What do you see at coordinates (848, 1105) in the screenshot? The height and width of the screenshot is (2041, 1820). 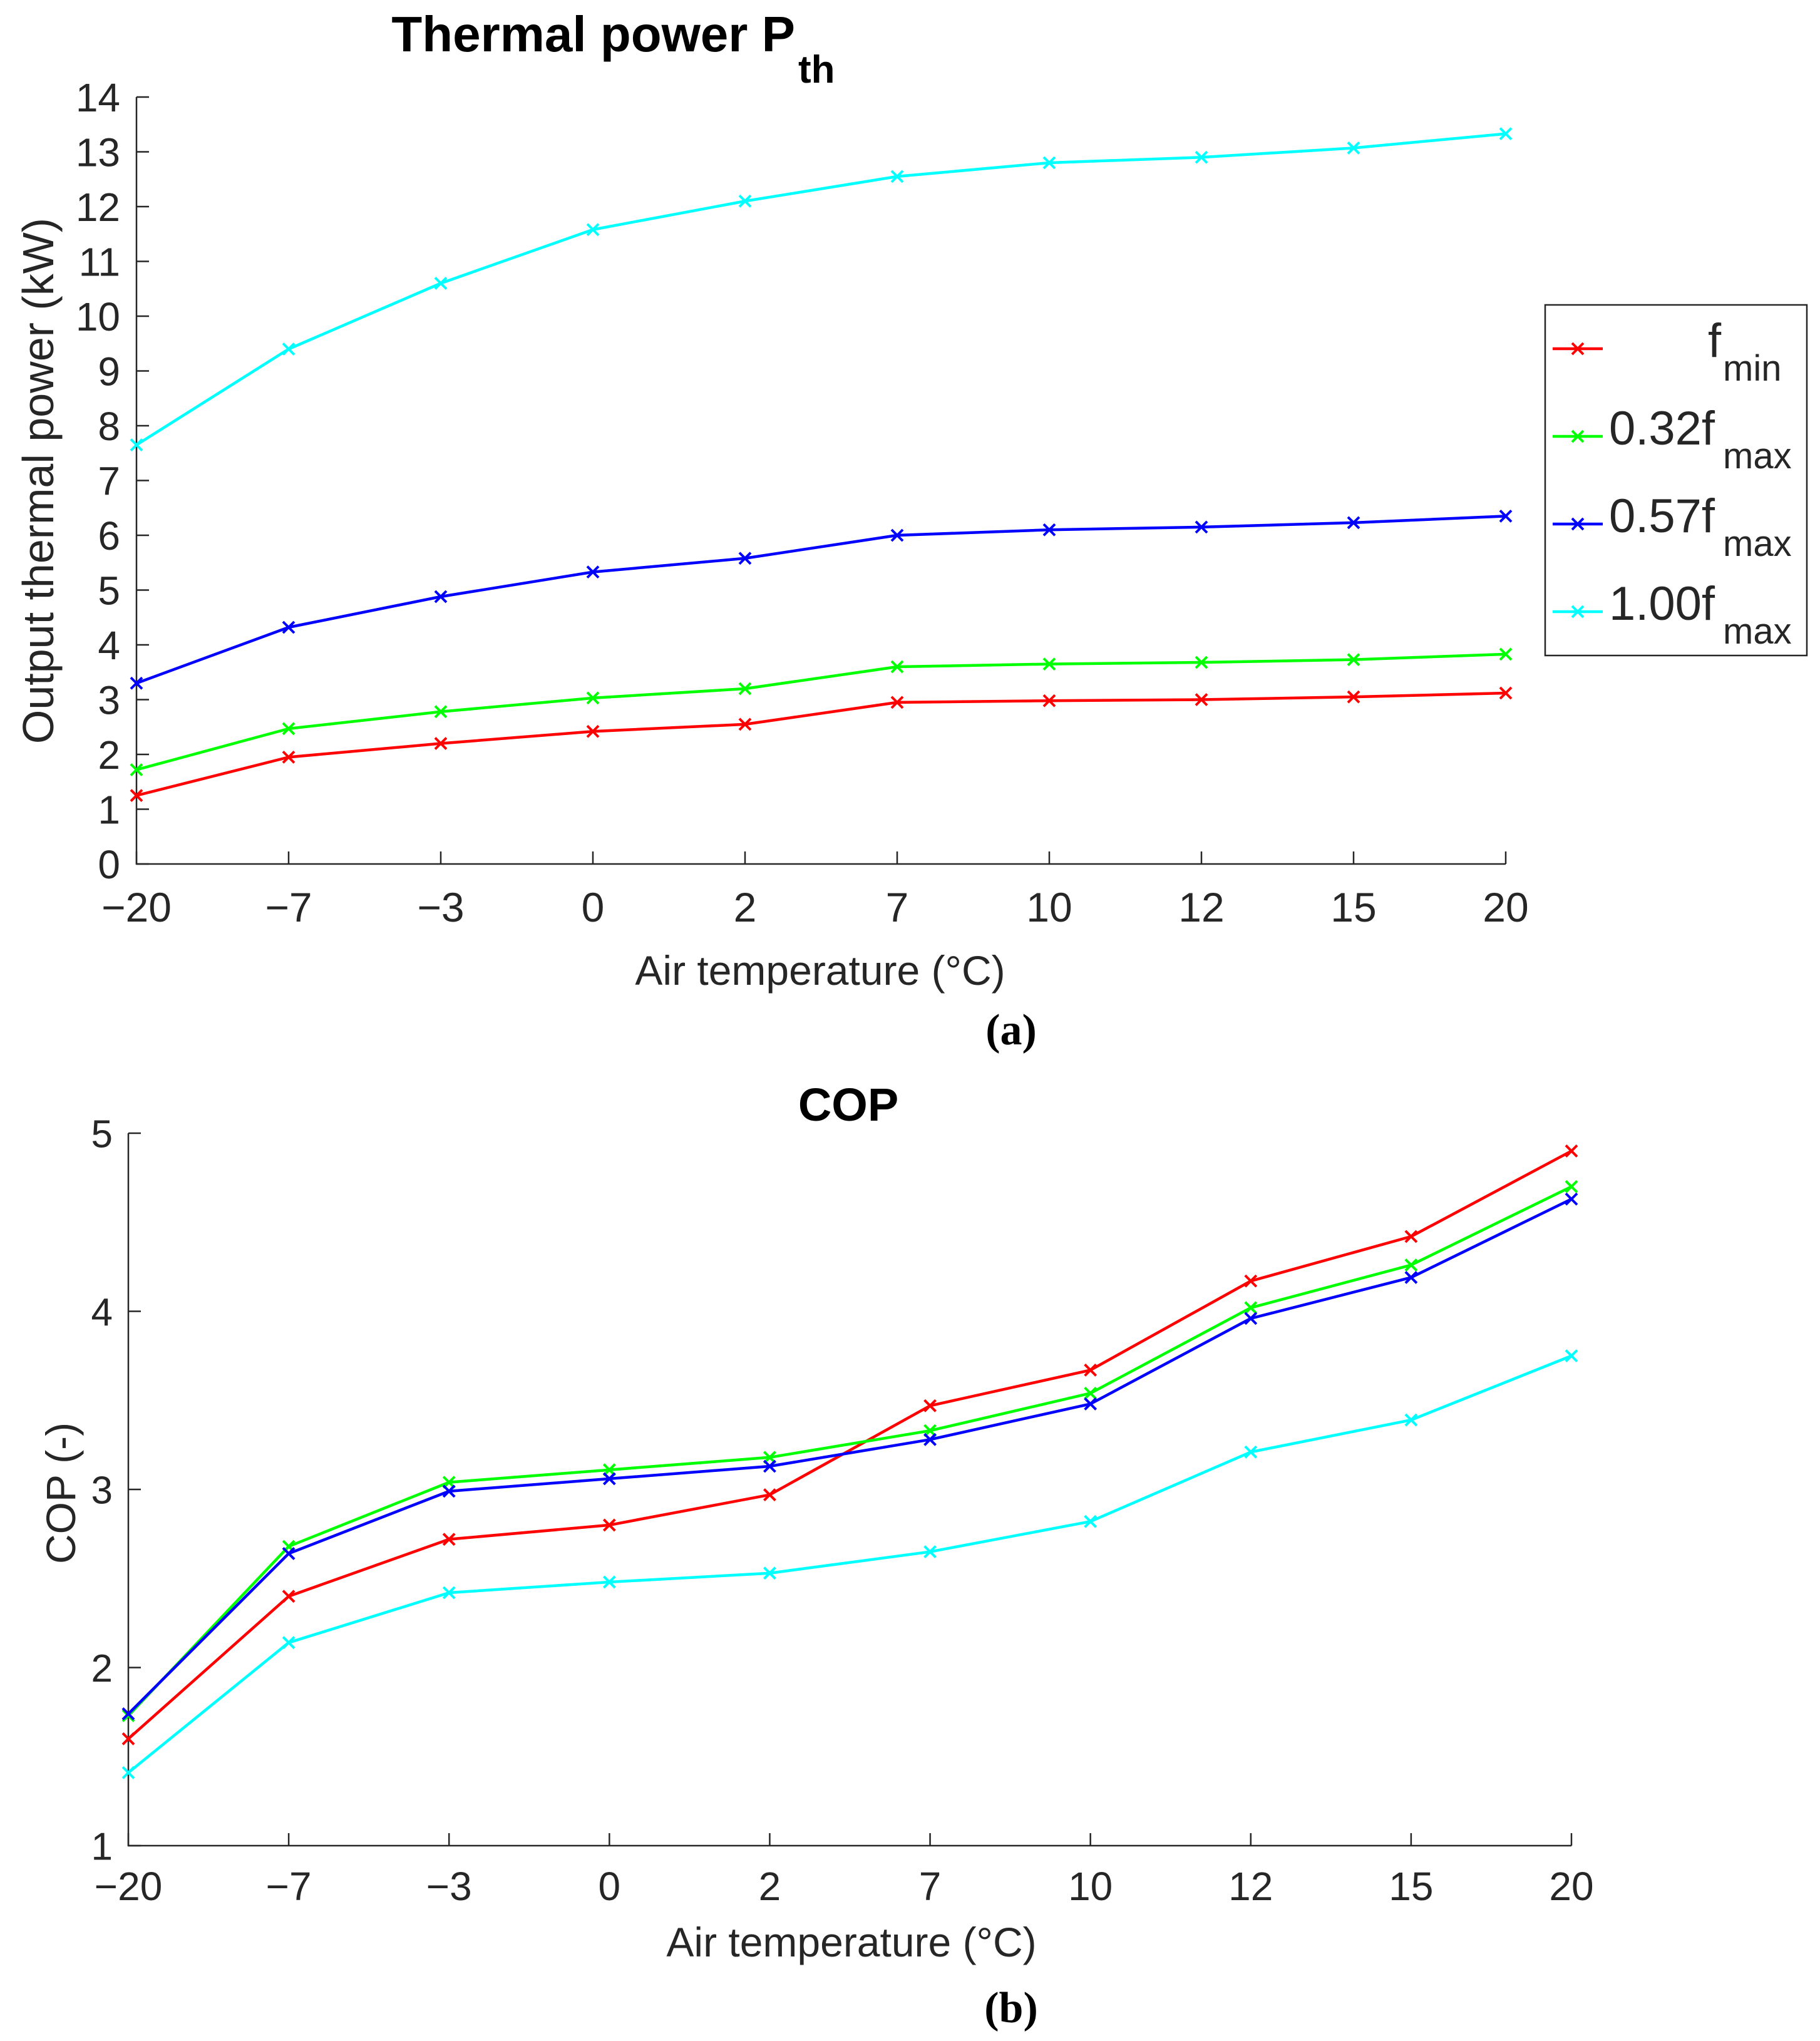 I see `chart-b-title: COP` at bounding box center [848, 1105].